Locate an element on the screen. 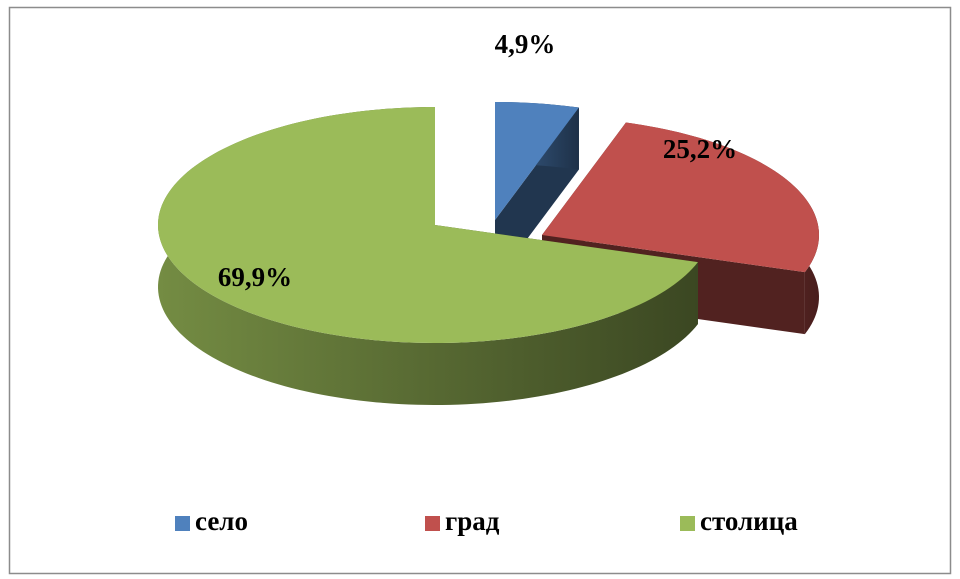 This screenshot has height=579, width=960. data-label: 69,9% is located at coordinates (255, 277).